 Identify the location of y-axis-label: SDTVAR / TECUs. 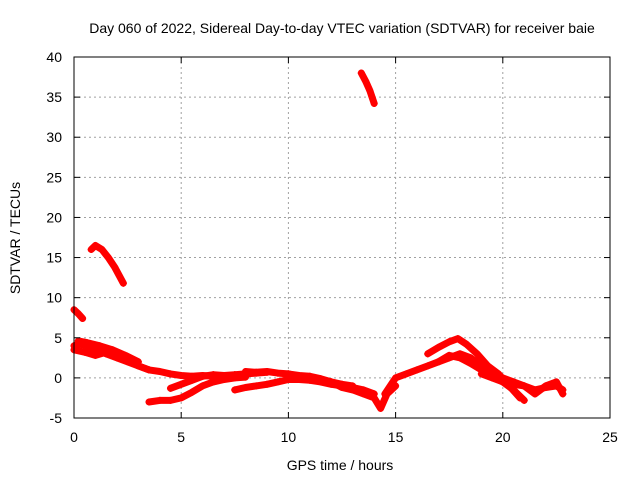
(15, 238).